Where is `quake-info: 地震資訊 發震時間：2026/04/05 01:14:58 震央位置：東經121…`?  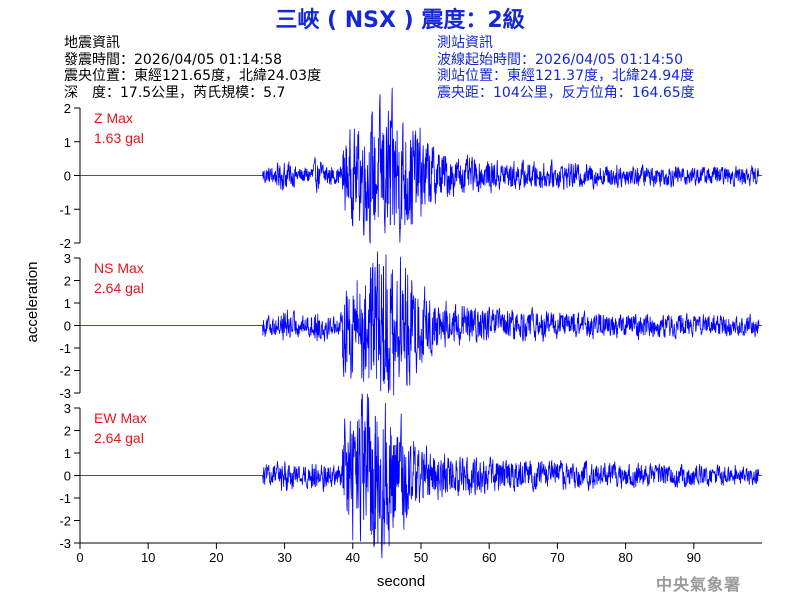
quake-info: 地震資訊 發震時間：2026/04/05 01:14:58 震央位置：東經121… is located at coordinates (192, 68).